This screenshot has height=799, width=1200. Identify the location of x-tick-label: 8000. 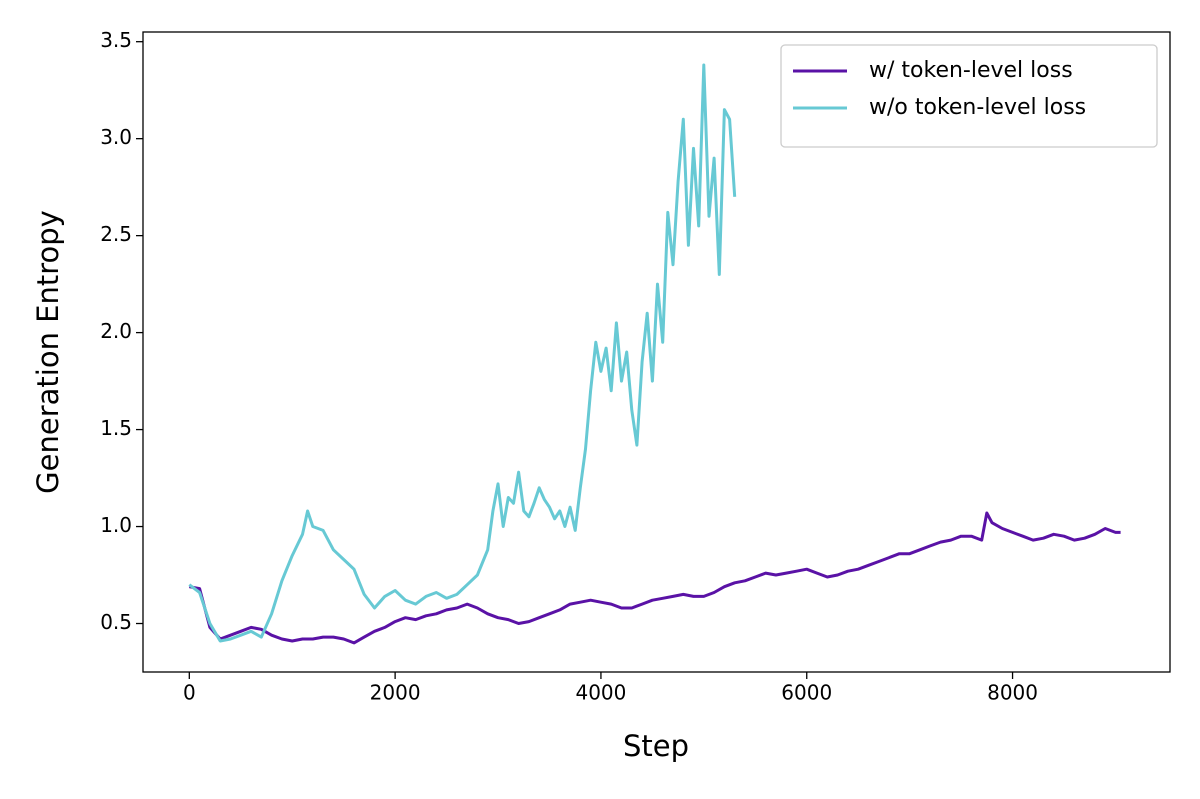
(1012, 693).